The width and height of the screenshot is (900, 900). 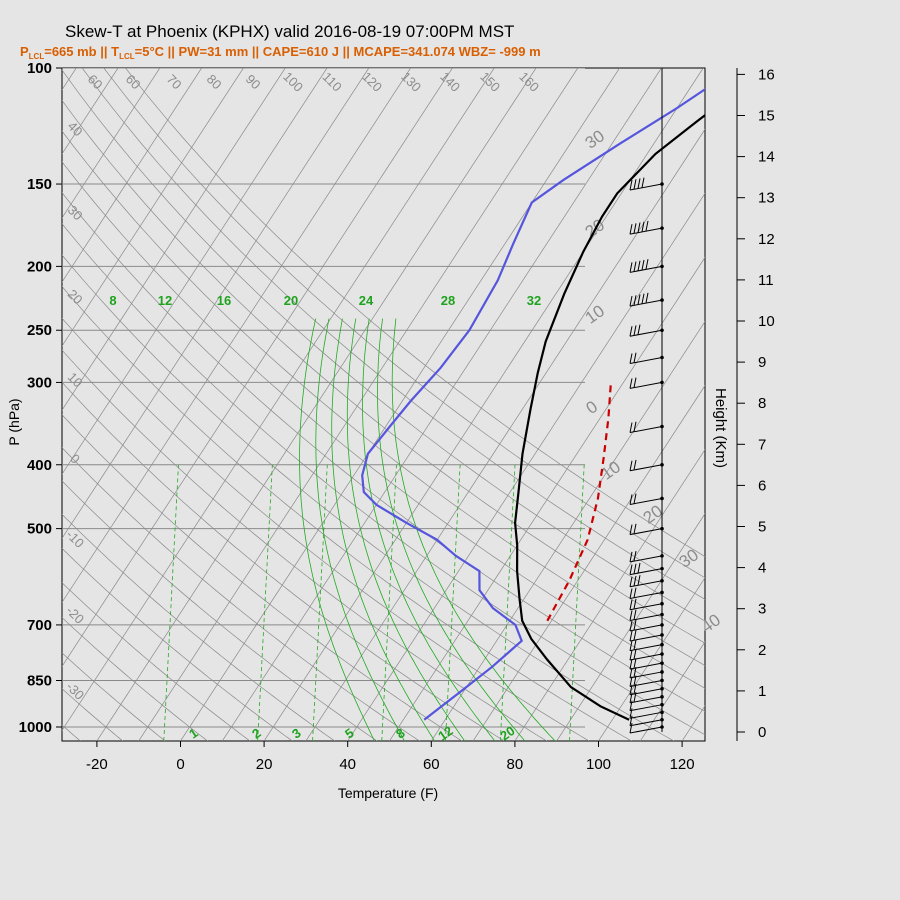 What do you see at coordinates (224, 300) in the screenshot?
I see `mixing-ratio-top-label: 16` at bounding box center [224, 300].